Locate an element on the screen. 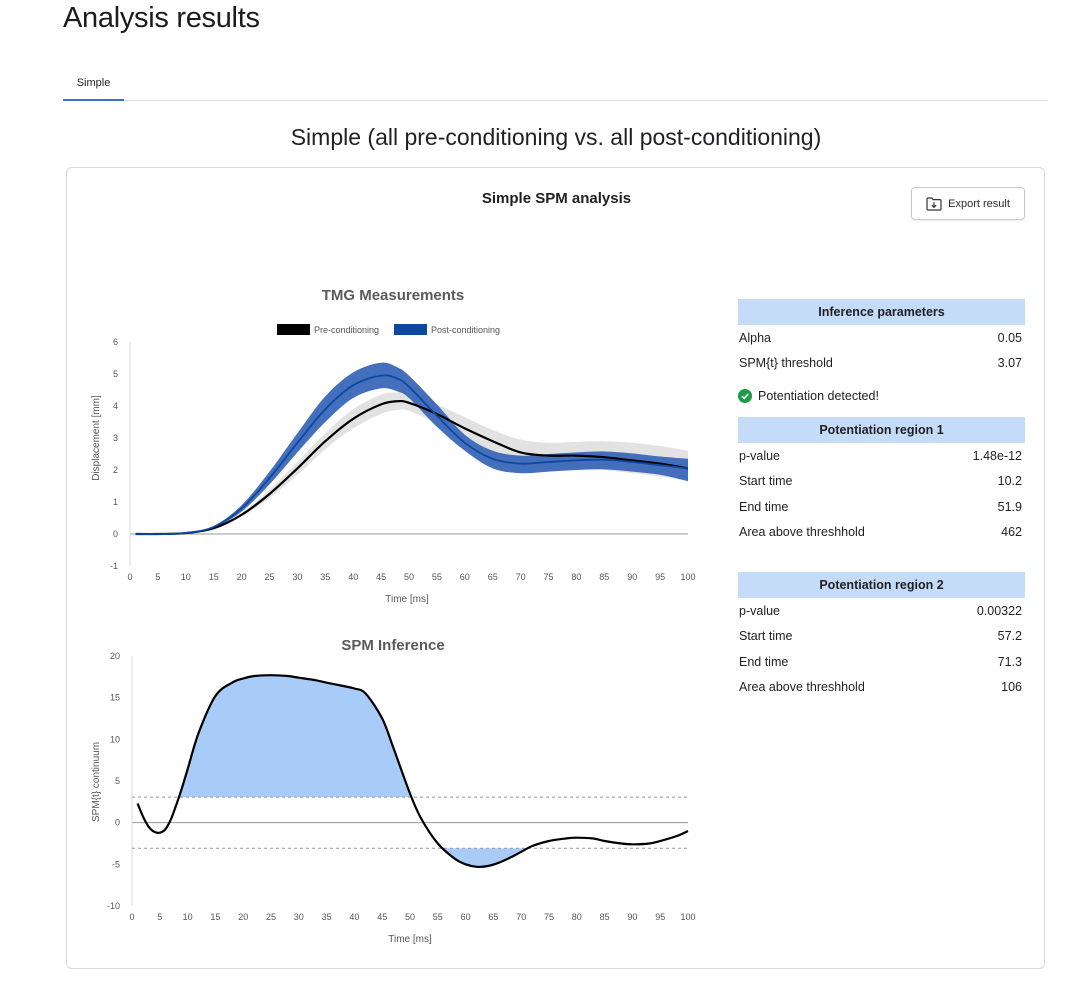 This screenshot has height=987, width=1077. table-row: Alpha 0.05 is located at coordinates (881, 338).